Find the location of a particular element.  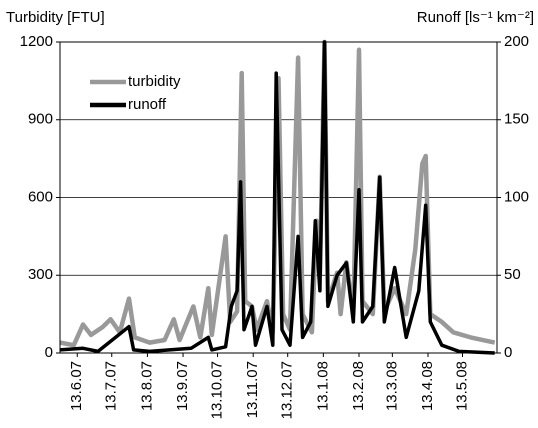

y2-tick-label: 0 is located at coordinates (508, 352).